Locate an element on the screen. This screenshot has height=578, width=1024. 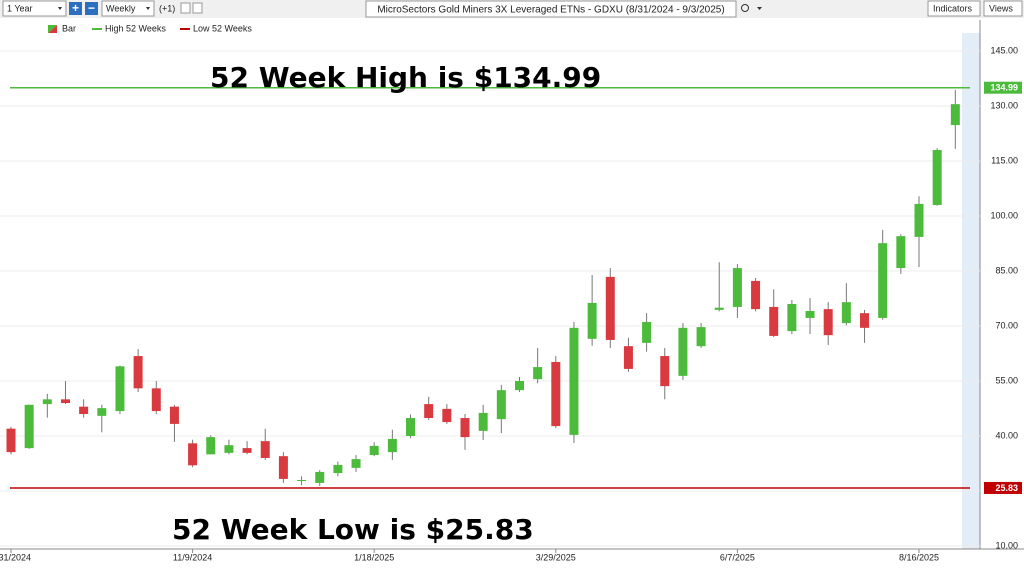
legend-label: Bar is located at coordinates (69, 28).